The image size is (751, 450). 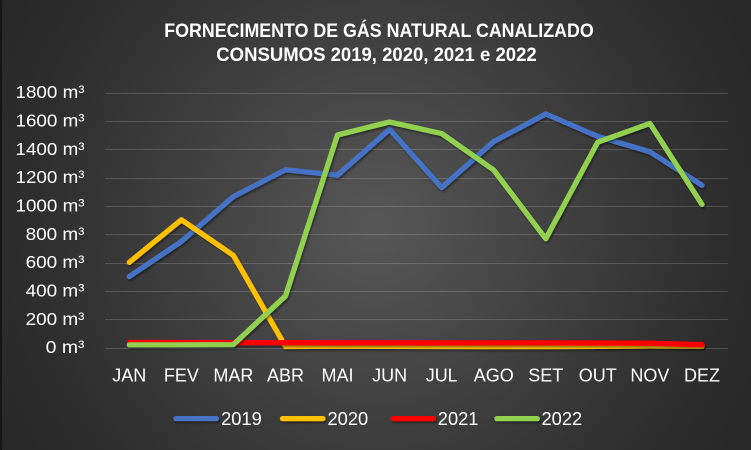 I want to click on svg-text: 600 m³, so click(x=55, y=262).